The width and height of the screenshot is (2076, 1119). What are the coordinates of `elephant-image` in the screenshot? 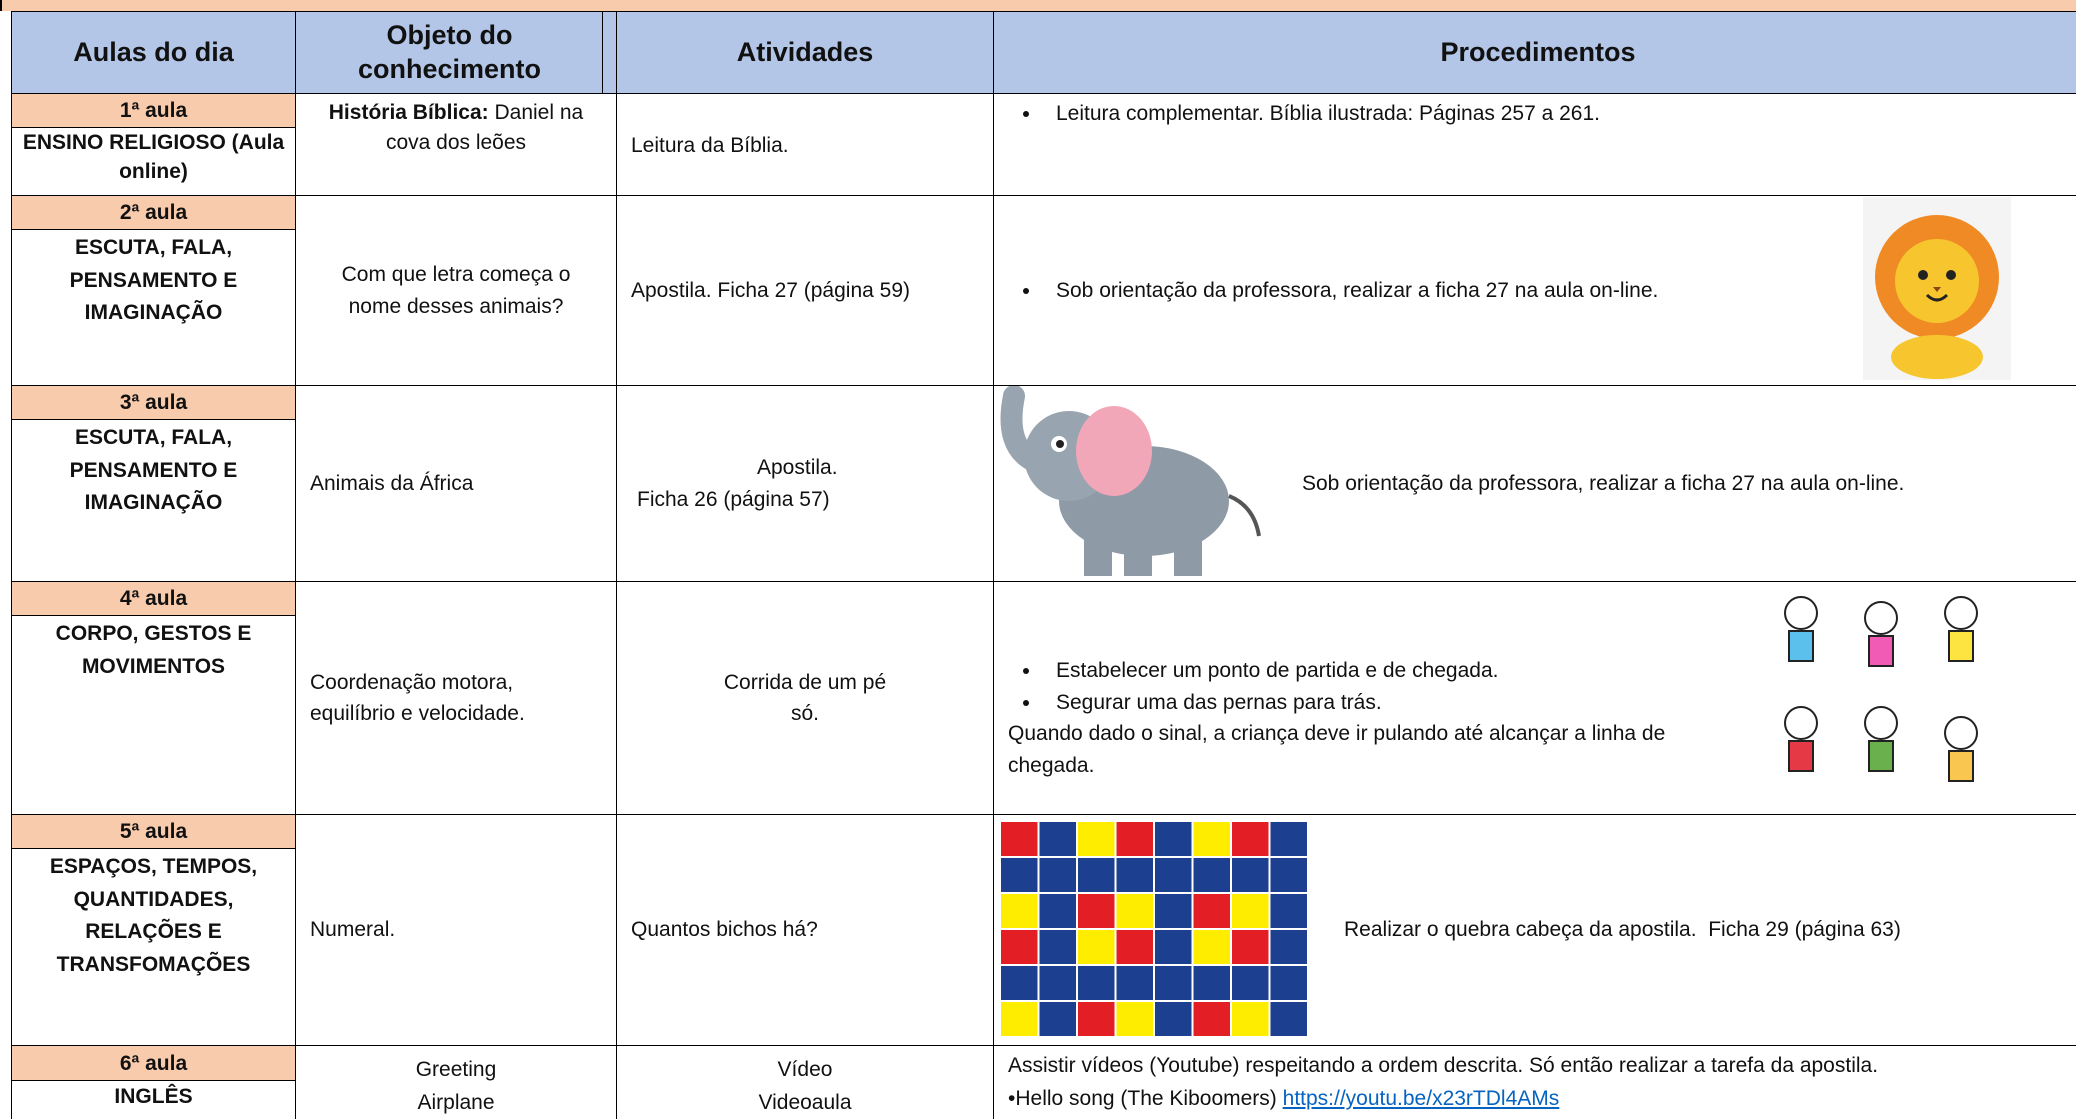 It's located at (1130, 481).